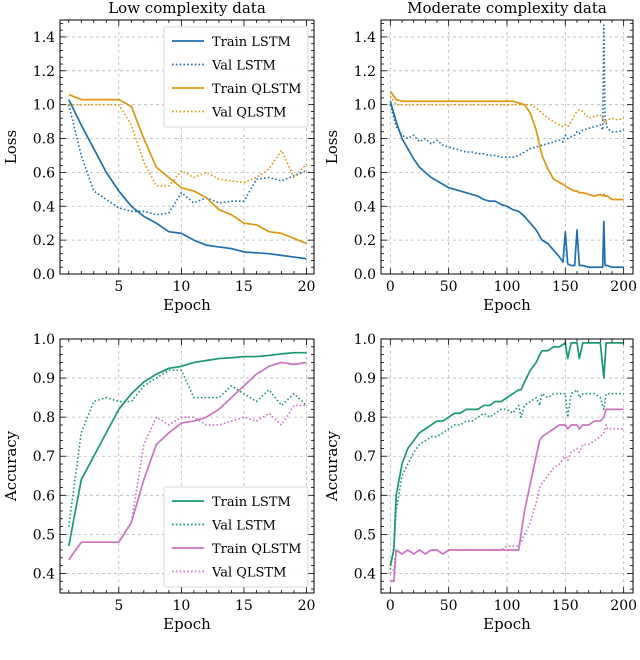 The image size is (640, 660). What do you see at coordinates (507, 8) in the screenshot?
I see `chart-title: Moderate complexity data` at bounding box center [507, 8].